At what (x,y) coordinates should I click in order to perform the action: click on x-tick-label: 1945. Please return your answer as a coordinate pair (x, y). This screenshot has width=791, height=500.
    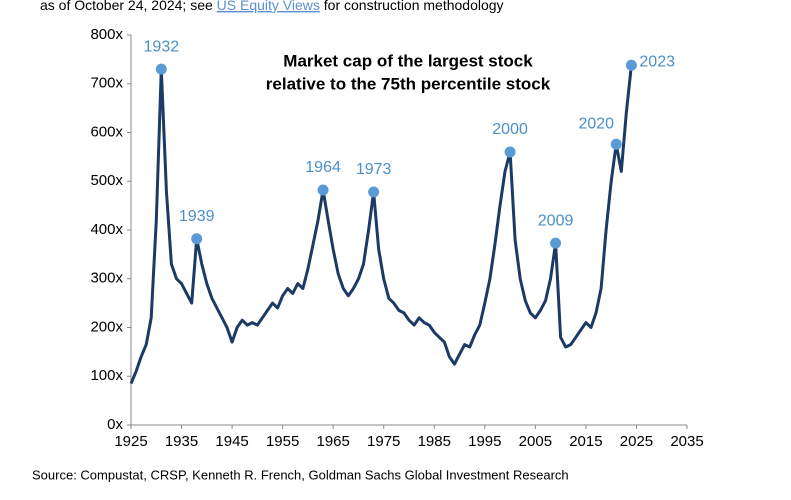
    Looking at the image, I should click on (231, 441).